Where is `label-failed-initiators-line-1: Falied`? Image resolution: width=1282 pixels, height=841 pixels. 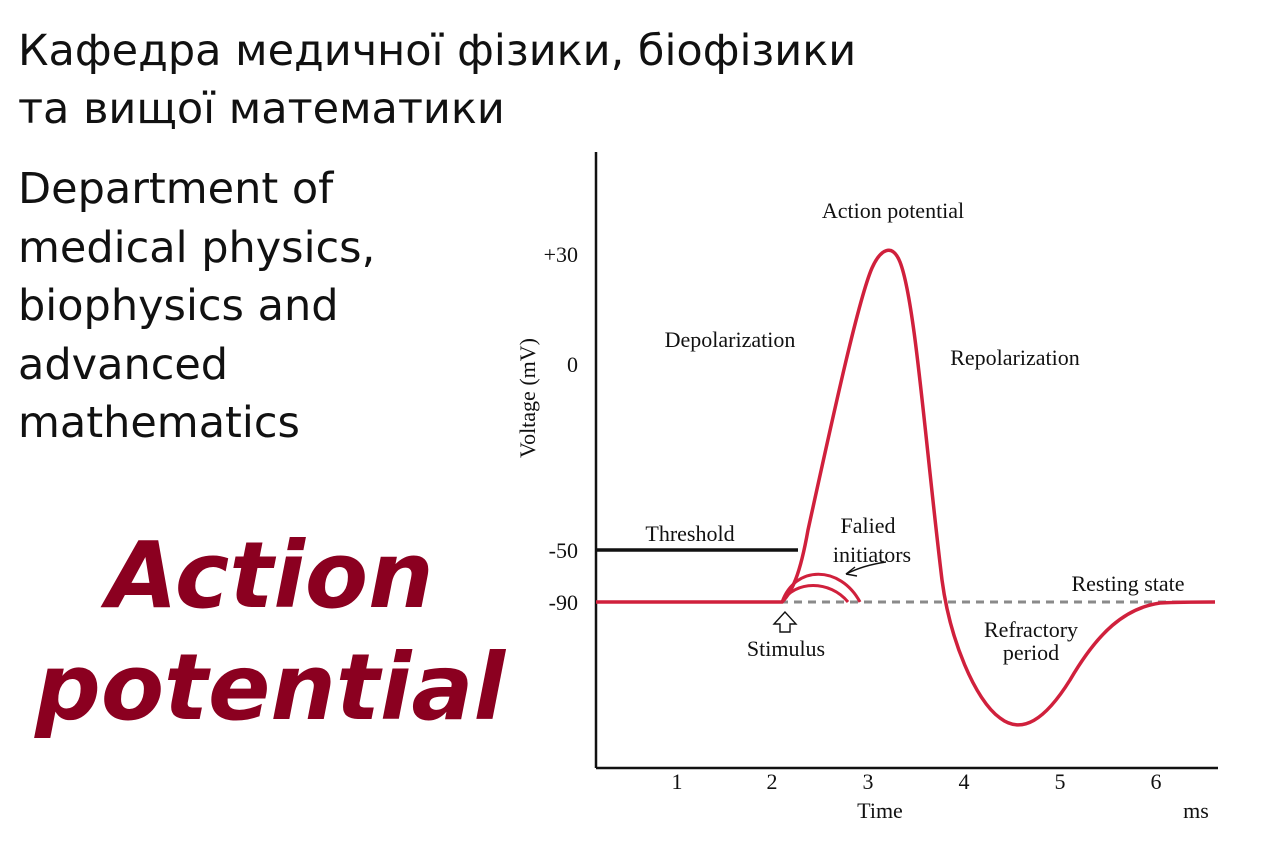
label-failed-initiators-line-1: Falied is located at coordinates (868, 525).